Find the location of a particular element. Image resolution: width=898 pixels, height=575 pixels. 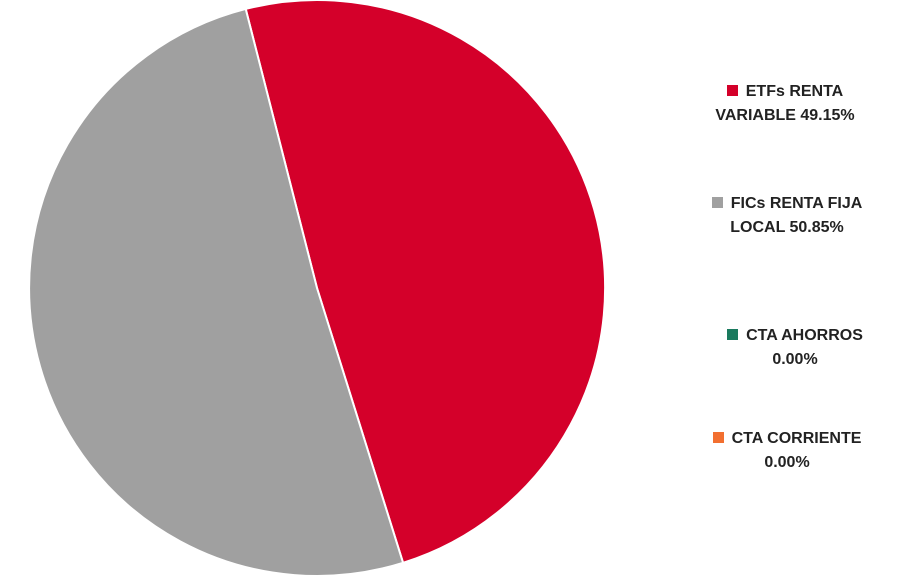

legend-item-etfs-renta-variable: ETFs RENTA VARIABLE 49.15% is located at coordinates (785, 104).